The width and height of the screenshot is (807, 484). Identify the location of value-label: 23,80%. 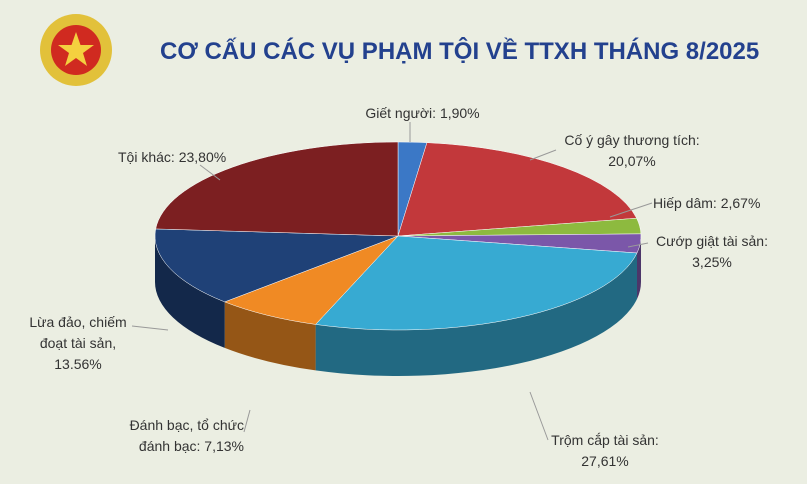
(202, 157).